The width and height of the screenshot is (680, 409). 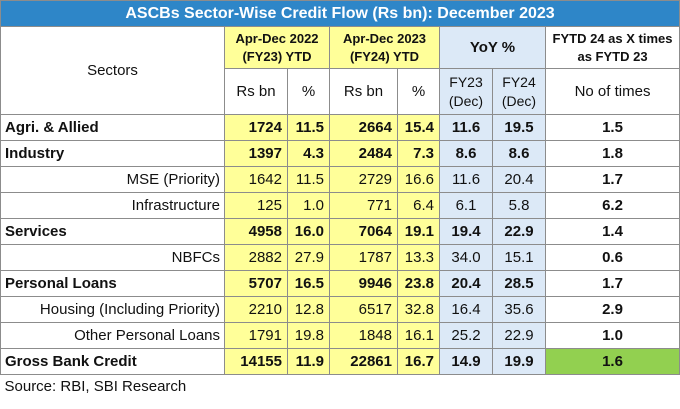 What do you see at coordinates (256, 91) in the screenshot?
I see `rsbn-header-fy23: Rs bn` at bounding box center [256, 91].